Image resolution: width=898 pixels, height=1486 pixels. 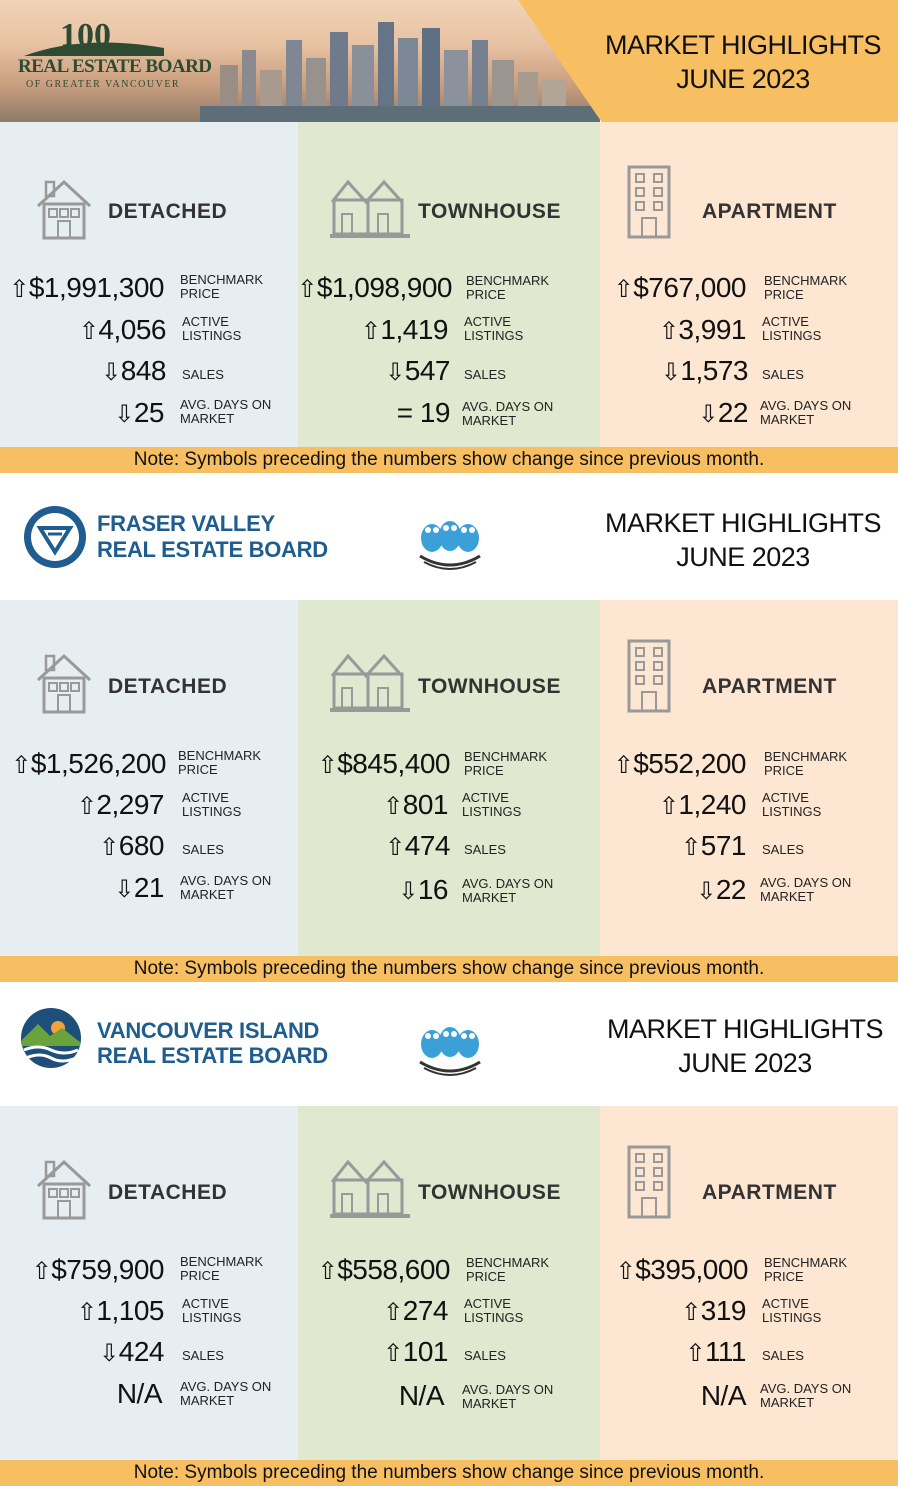 I want to click on apartment-days-value: N/A, so click(x=723, y=1395).